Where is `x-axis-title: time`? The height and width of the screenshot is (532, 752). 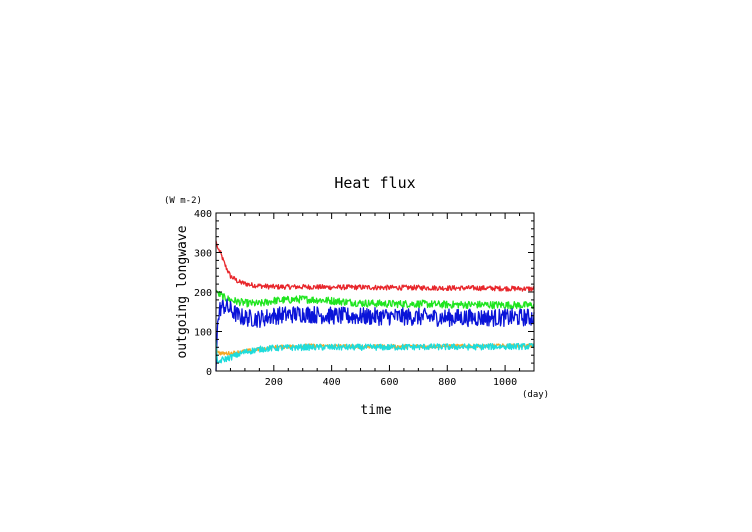
x-axis-title: time is located at coordinates (375, 410).